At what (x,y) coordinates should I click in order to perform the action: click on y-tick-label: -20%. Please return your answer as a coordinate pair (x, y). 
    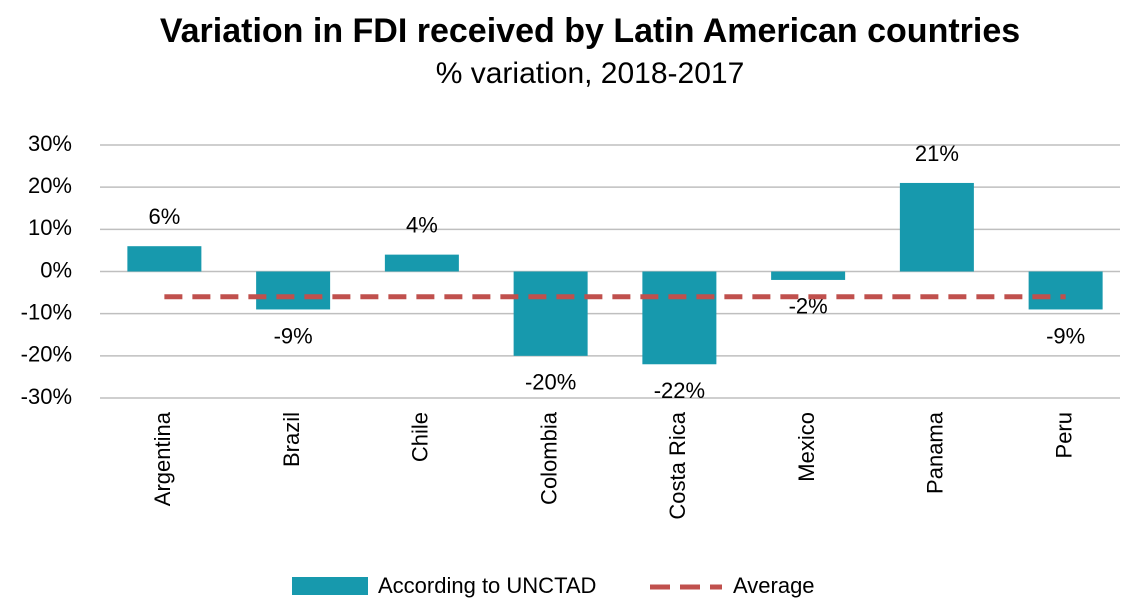
    Looking at the image, I should click on (46, 354).